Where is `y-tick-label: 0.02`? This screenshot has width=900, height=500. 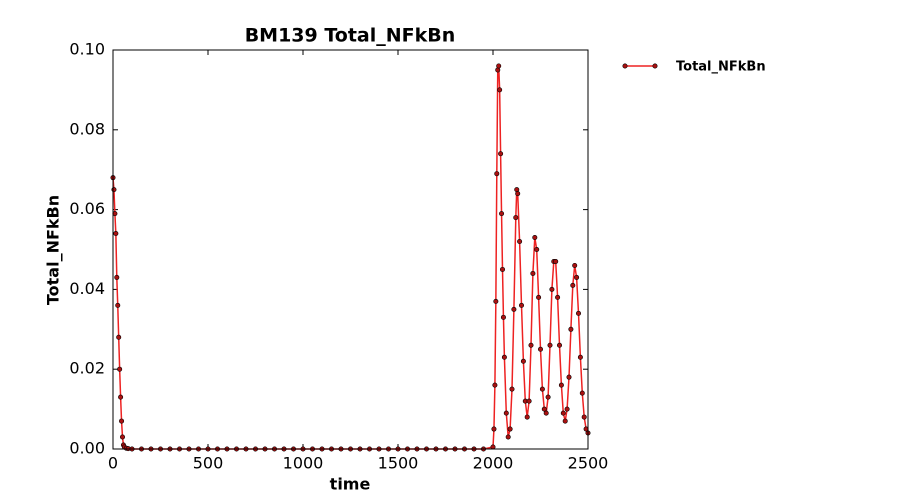
y-tick-label: 0.02 is located at coordinates (87, 368).